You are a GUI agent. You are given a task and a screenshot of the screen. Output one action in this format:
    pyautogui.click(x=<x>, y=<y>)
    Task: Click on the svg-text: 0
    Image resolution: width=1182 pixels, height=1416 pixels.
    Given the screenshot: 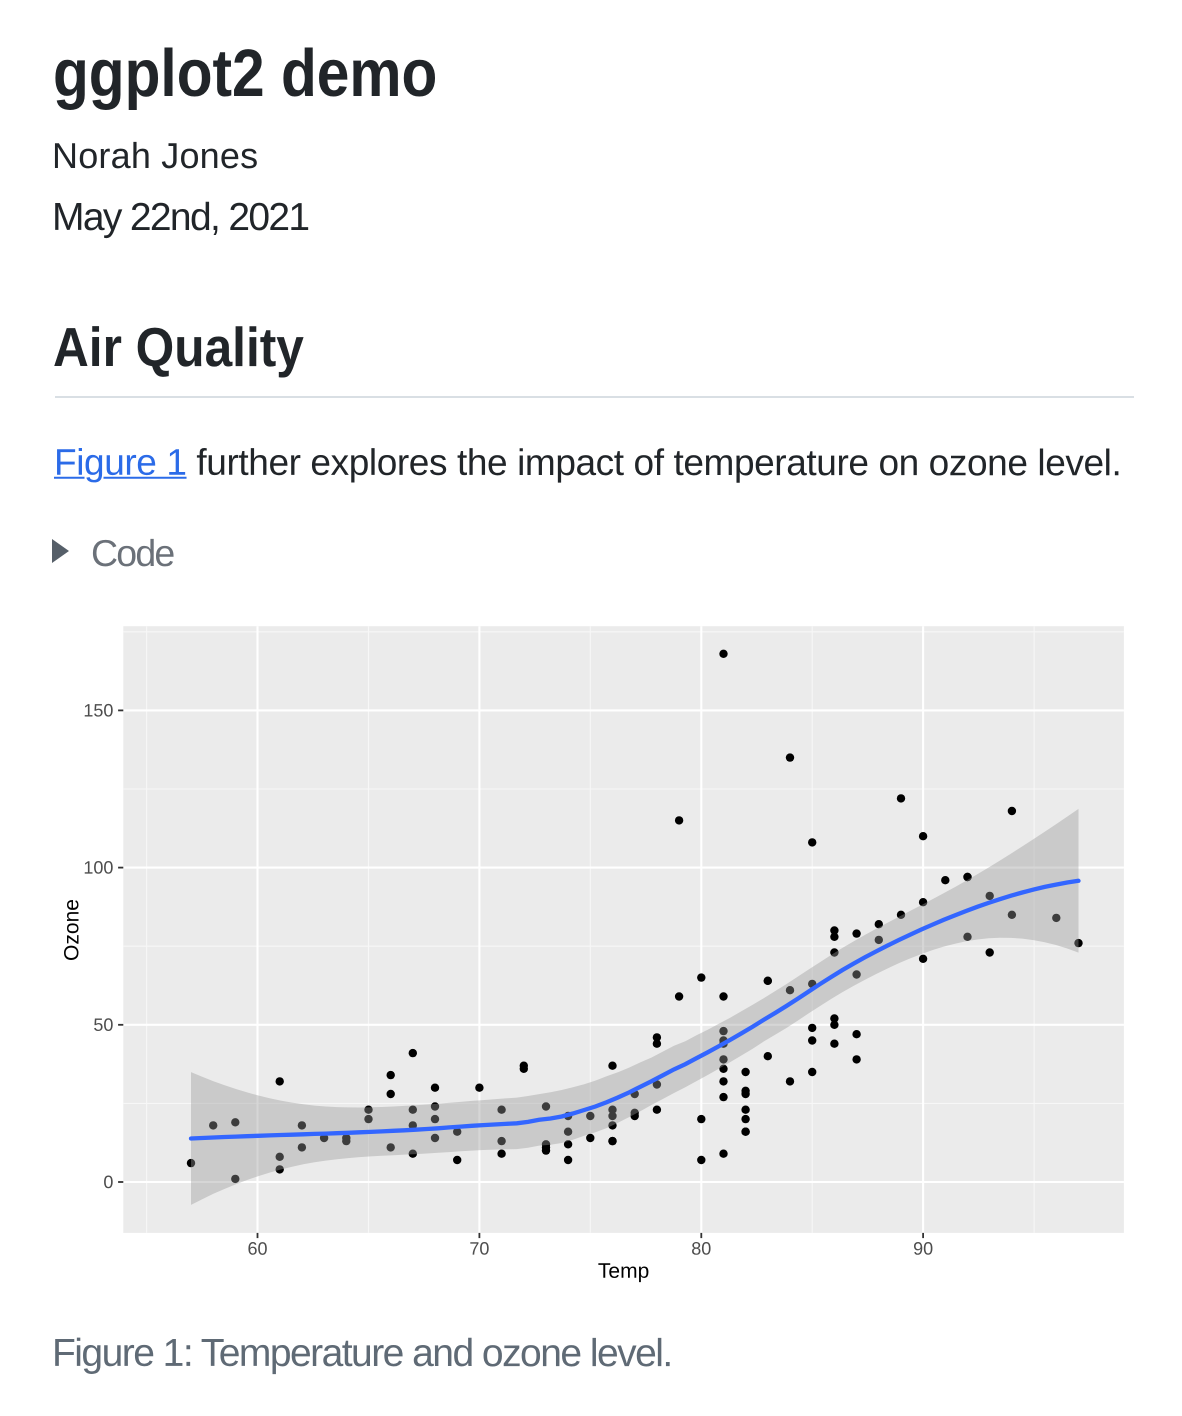 What is the action you would take?
    pyautogui.click(x=108, y=1182)
    